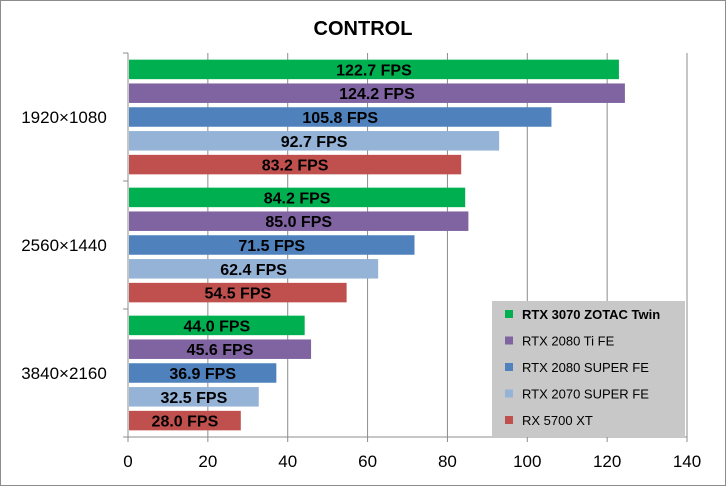 The width and height of the screenshot is (726, 486). I want to click on legend-label: RTX 2070 SUPER FE, so click(585, 394).